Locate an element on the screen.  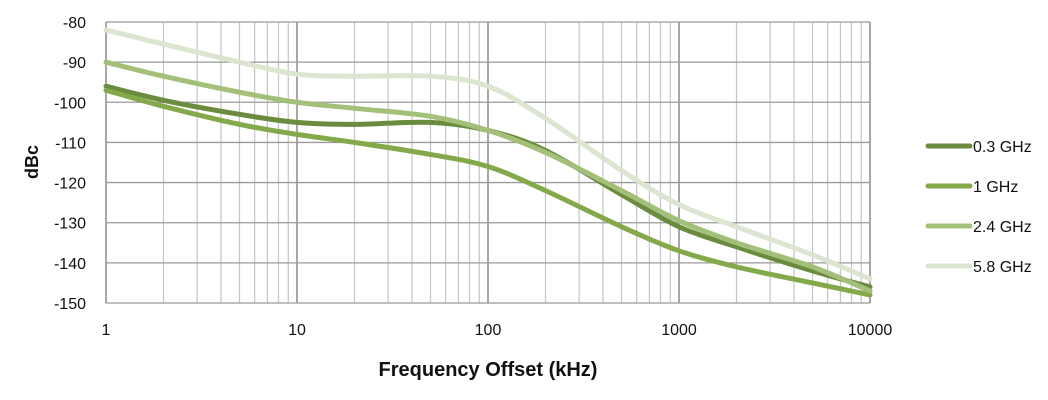
x-tick-label: 10 is located at coordinates (297, 330).